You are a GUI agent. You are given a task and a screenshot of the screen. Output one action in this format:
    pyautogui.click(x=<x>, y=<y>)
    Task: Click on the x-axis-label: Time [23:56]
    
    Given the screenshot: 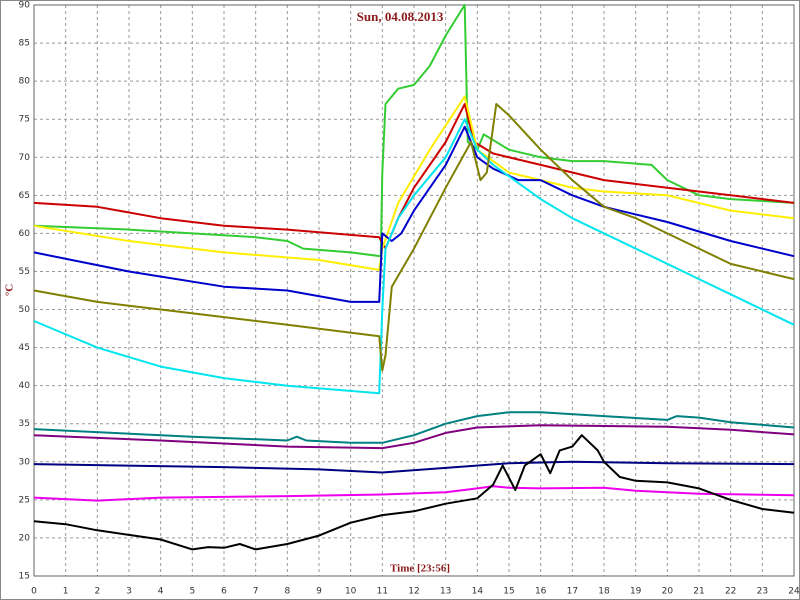 What is the action you would take?
    pyautogui.click(x=420, y=569)
    